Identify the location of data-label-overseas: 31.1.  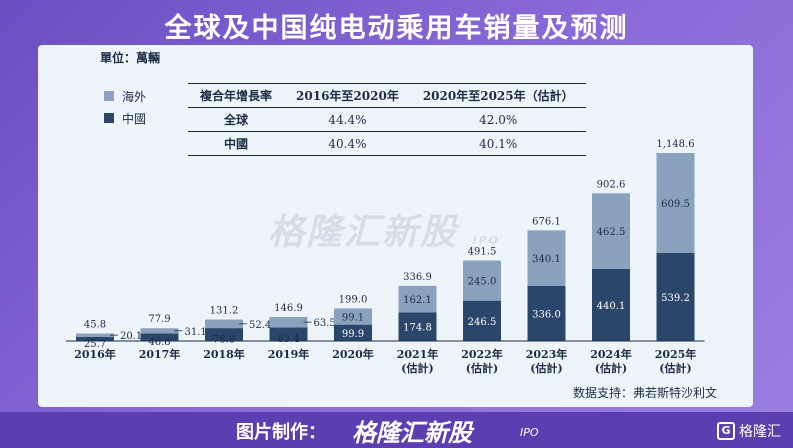
(196, 332).